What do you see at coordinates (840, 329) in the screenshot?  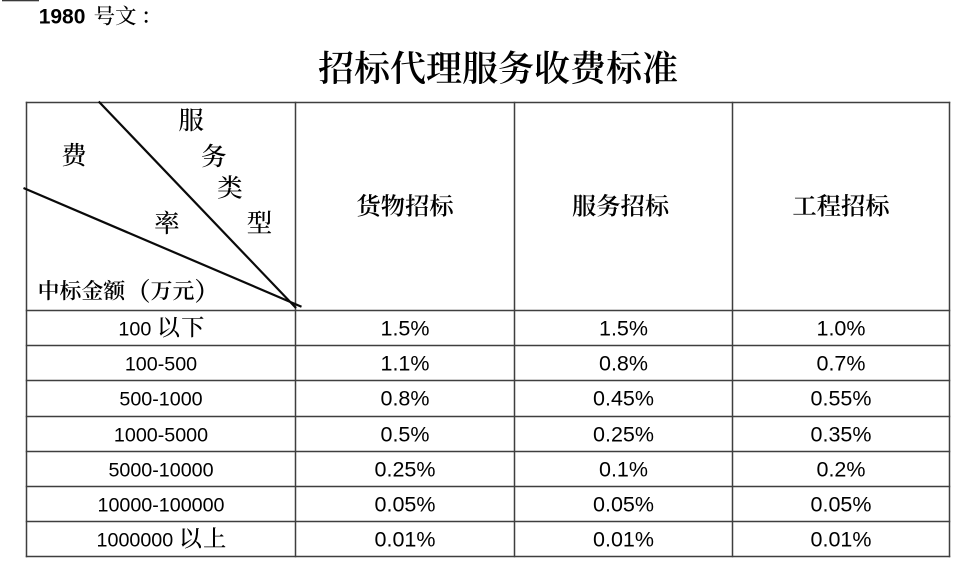 I see `svg-text: 1.0%` at bounding box center [840, 329].